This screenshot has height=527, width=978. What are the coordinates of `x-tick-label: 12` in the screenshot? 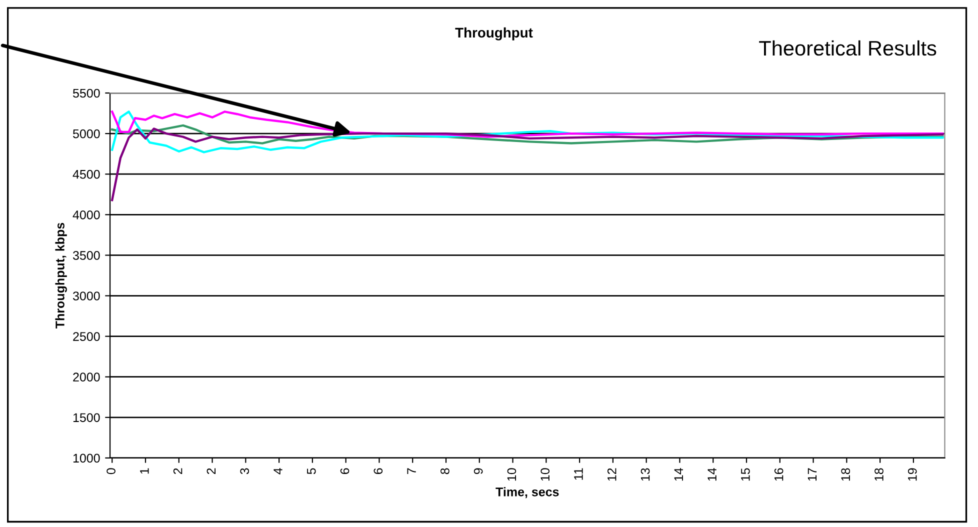 It's located at (611, 474).